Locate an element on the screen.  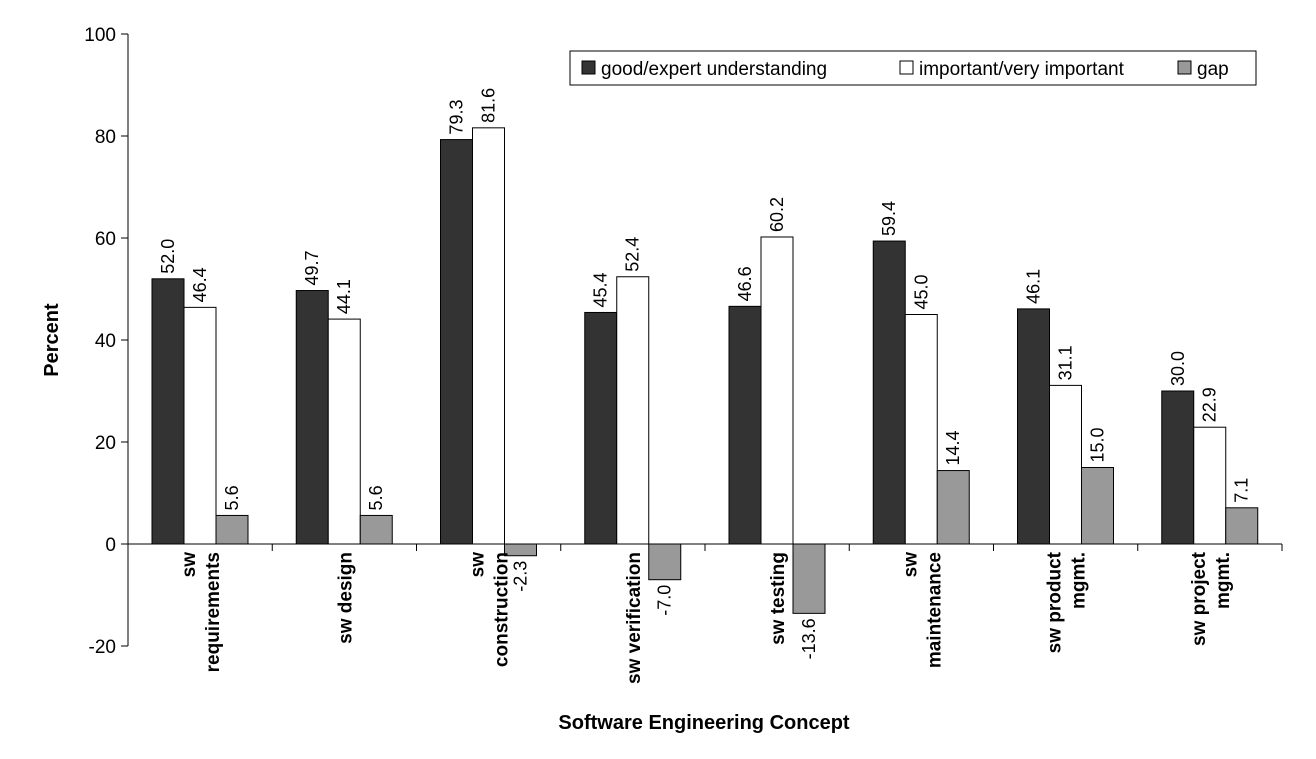
legend-label: gap is located at coordinates (1213, 69).